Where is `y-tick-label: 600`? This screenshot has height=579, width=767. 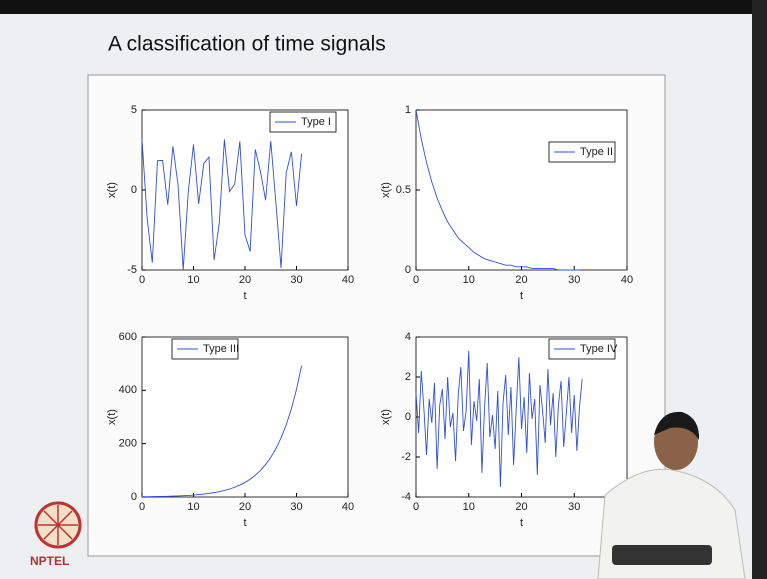 y-tick-label: 600 is located at coordinates (128, 337).